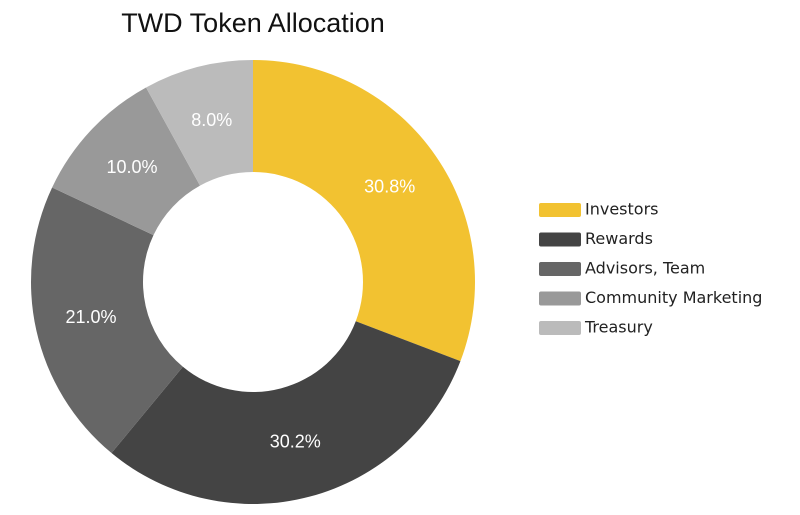 Image resolution: width=800 pixels, height=515 pixels. What do you see at coordinates (673, 297) in the screenshot?
I see `legend-label: Community Marketing` at bounding box center [673, 297].